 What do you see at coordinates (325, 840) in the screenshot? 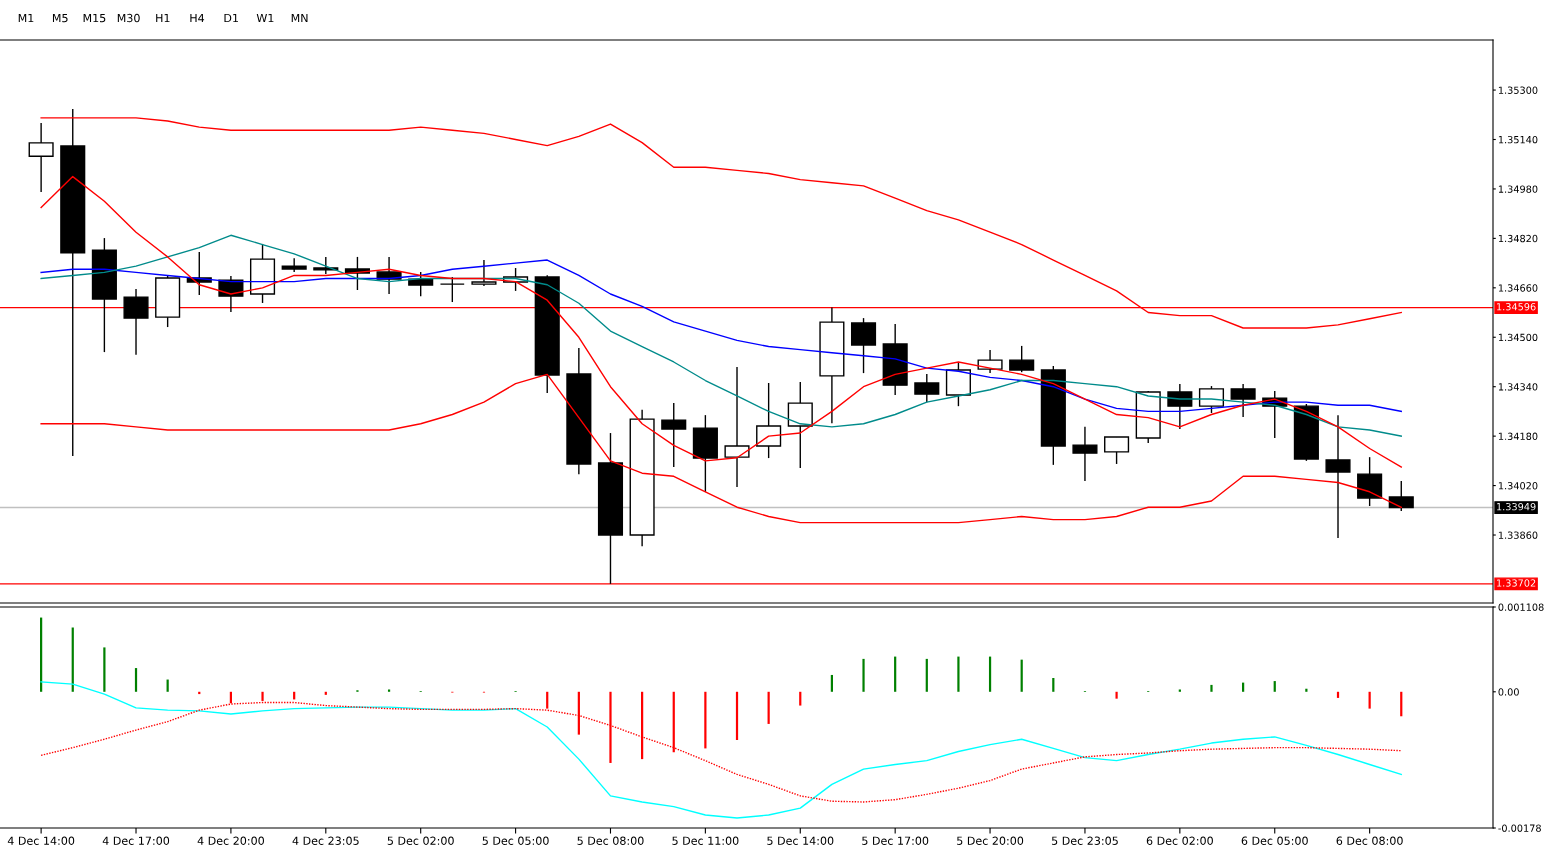
I see `x-tick-label: 4 Dec 23:05` at bounding box center [325, 840].